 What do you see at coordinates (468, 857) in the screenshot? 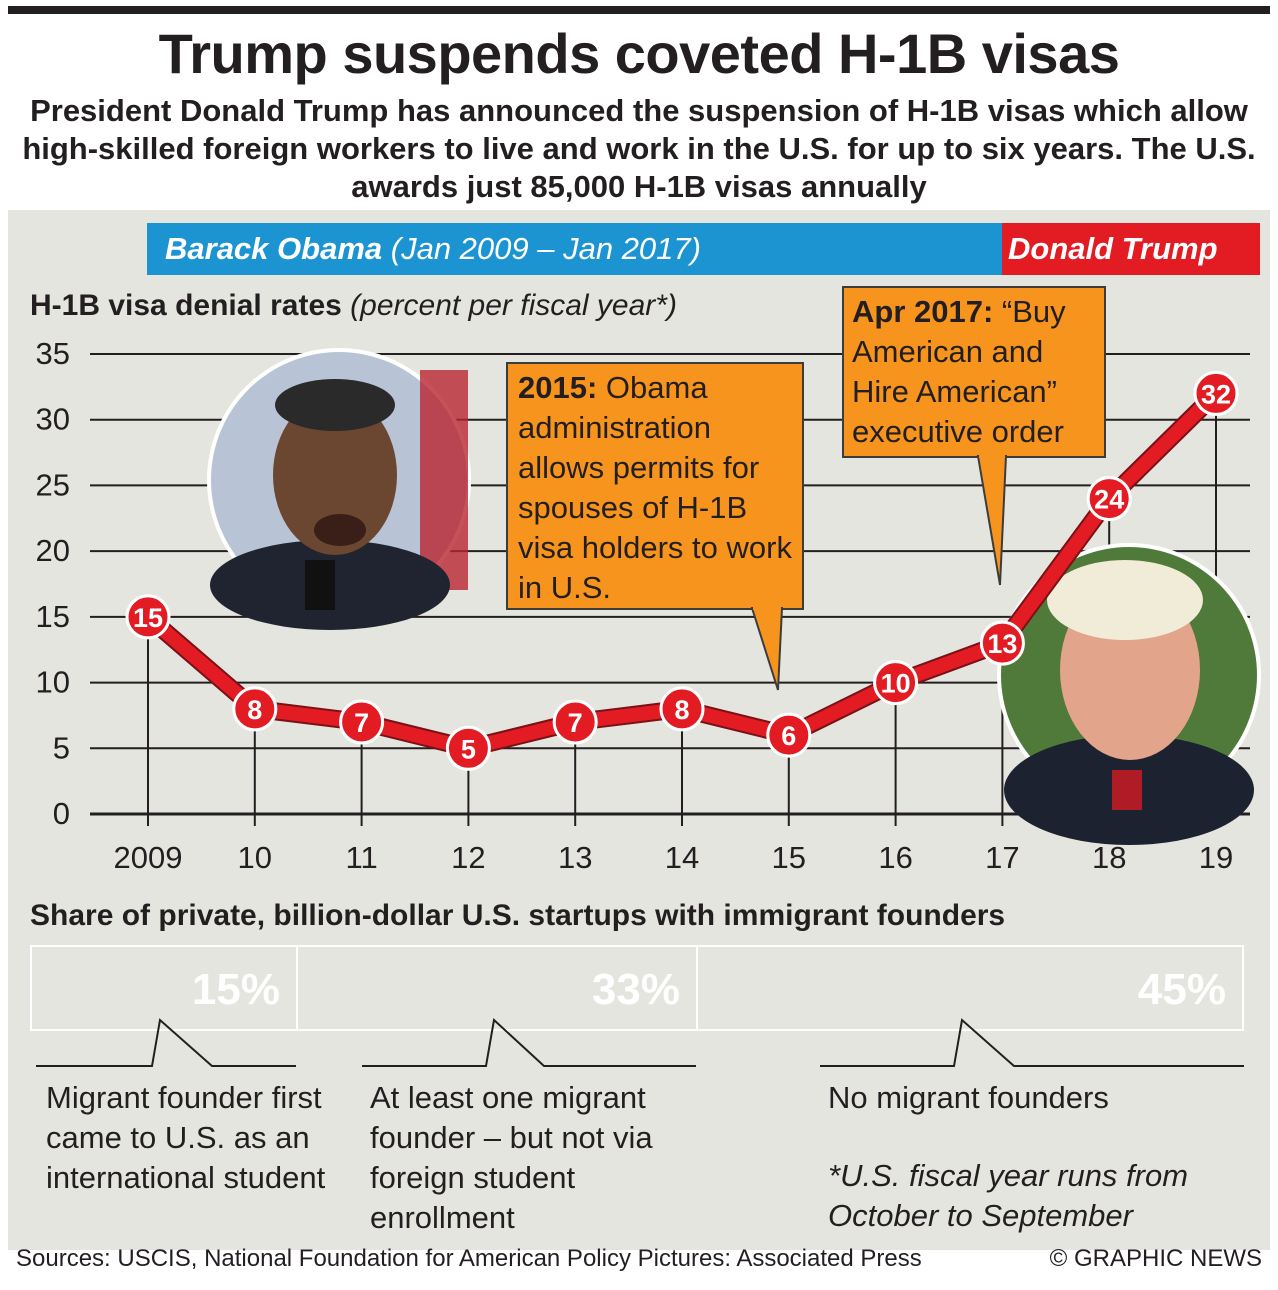
I see `x-tick-label: 12` at bounding box center [468, 857].